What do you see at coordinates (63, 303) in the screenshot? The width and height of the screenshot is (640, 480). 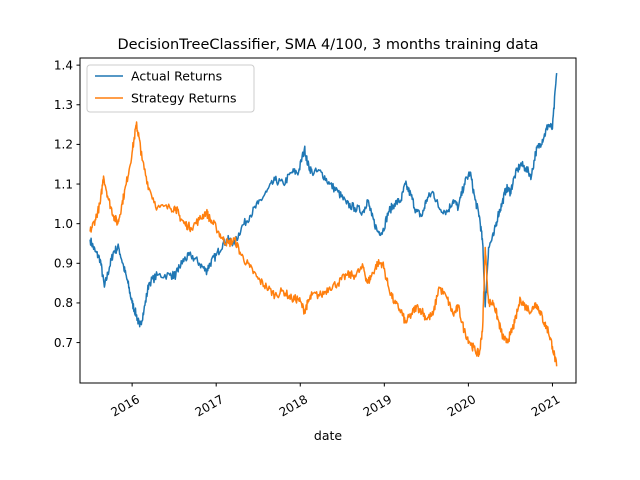 I see `y-tick-label: 0.8` at bounding box center [63, 303].